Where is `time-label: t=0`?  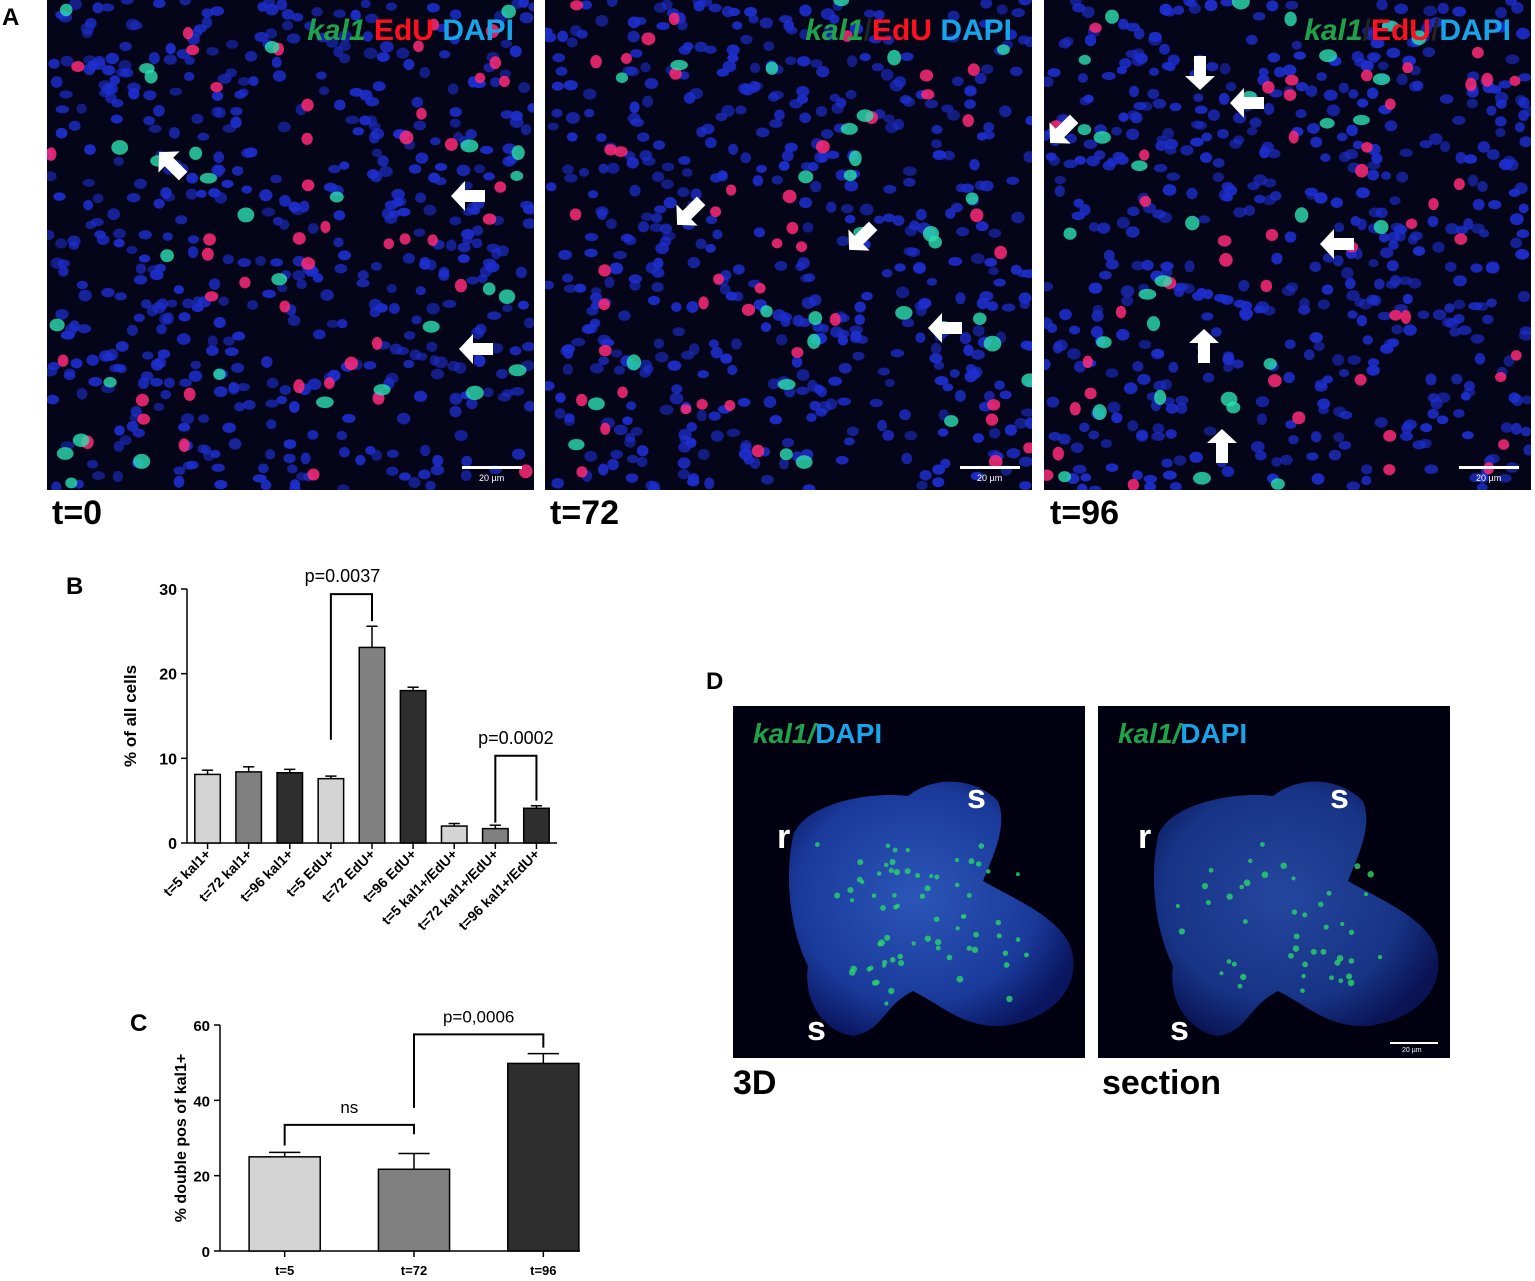
time-label: t=0 is located at coordinates (77, 513).